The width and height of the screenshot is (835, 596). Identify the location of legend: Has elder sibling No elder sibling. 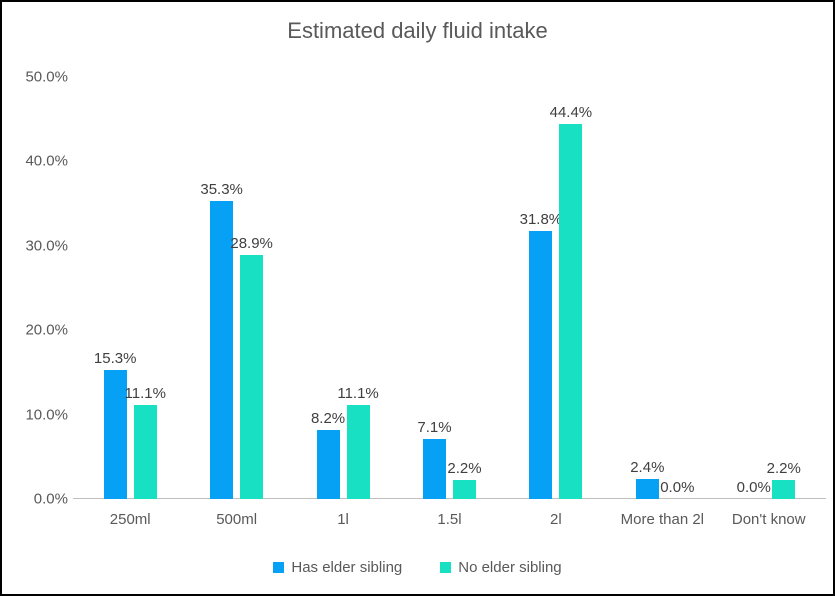
(417, 567).